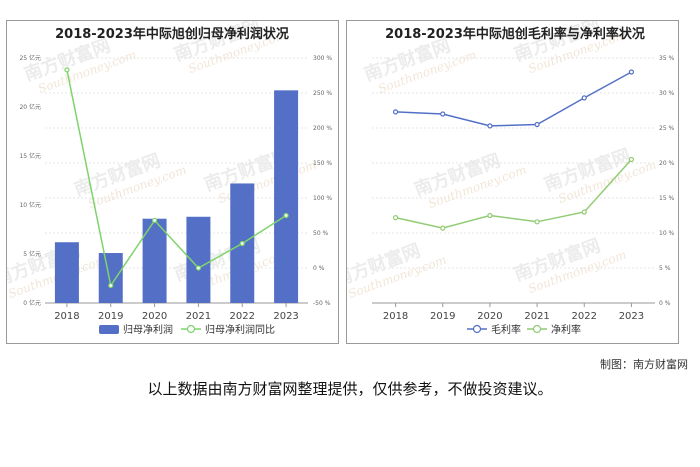  What do you see at coordinates (242, 243) in the screenshot?
I see `yoy-point-2022` at bounding box center [242, 243].